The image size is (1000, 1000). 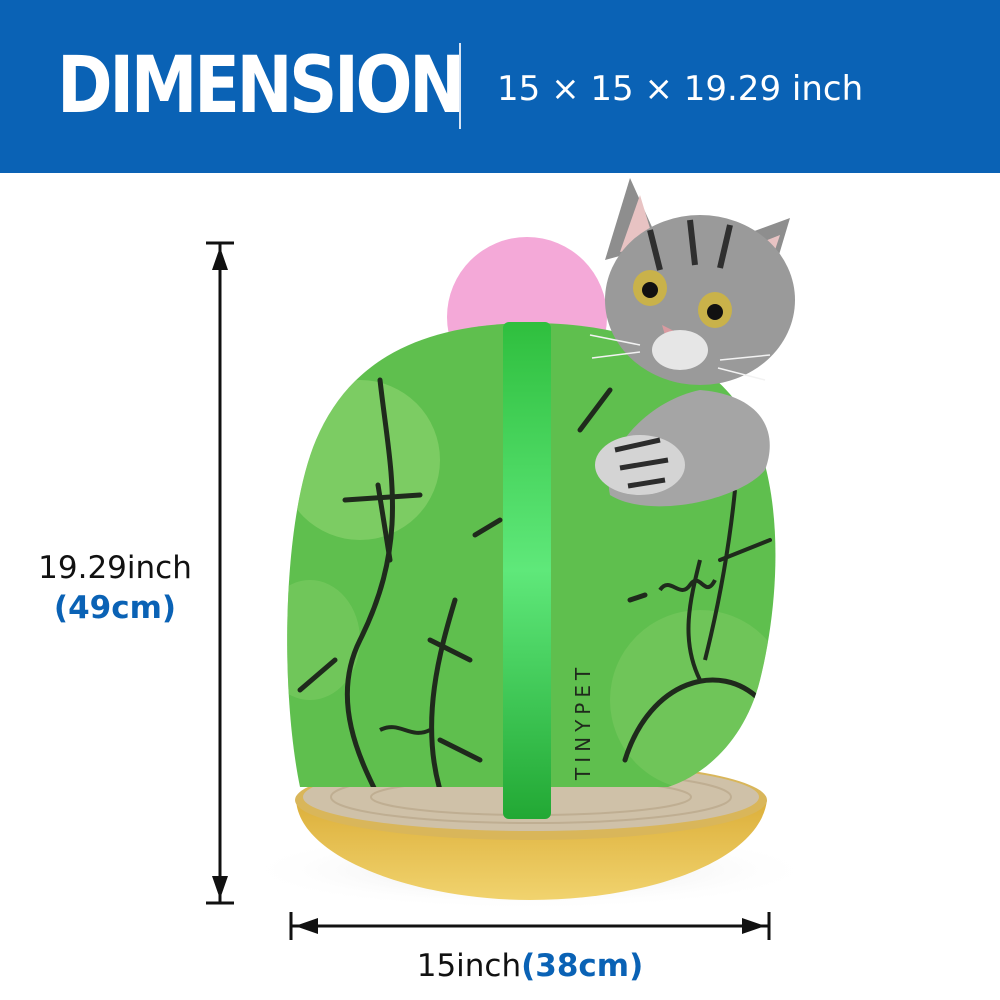 What do you see at coordinates (469, 966) in the screenshot?
I see `width-imperial: 15inch` at bounding box center [469, 966].